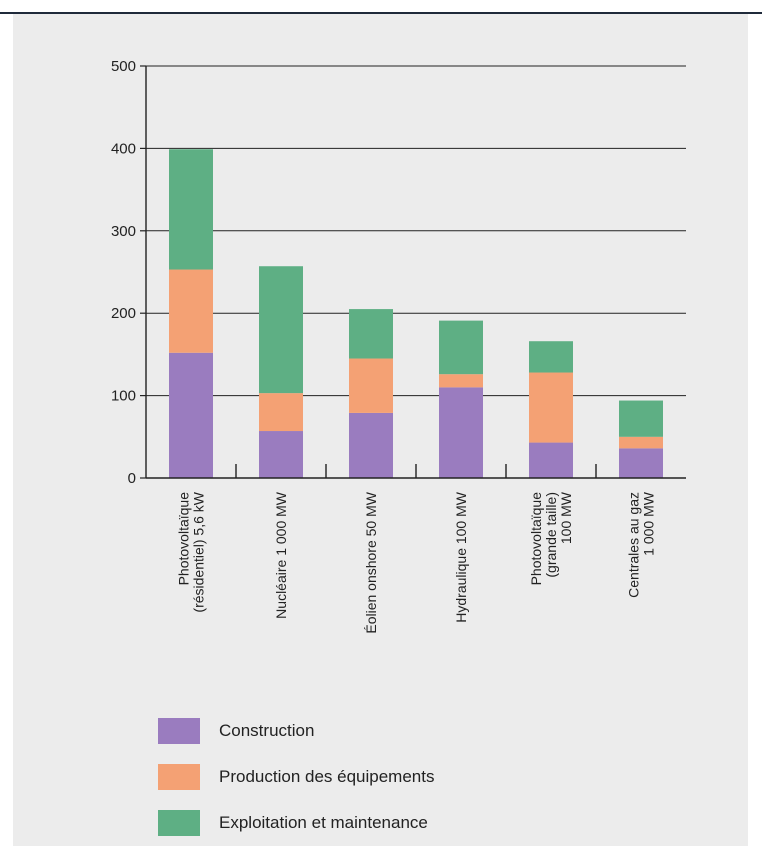 This screenshot has height=860, width=762. Describe the element at coordinates (634, 545) in the screenshot. I see `x-category-label-line: Centrales au gaz` at that location.